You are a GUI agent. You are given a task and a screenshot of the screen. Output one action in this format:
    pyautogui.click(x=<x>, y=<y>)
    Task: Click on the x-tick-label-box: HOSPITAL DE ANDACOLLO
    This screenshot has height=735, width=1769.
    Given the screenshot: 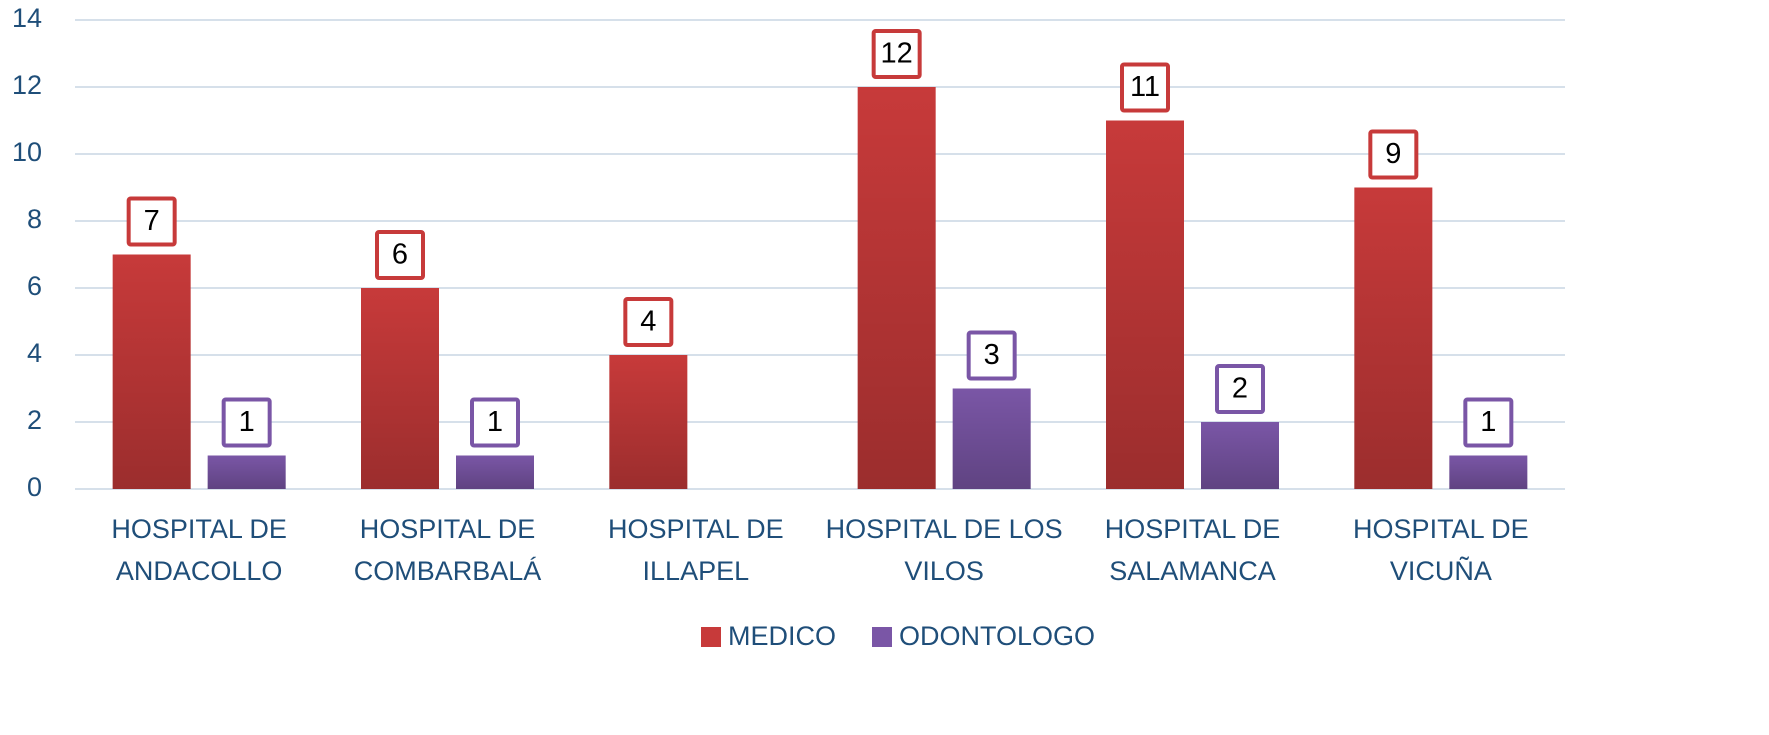 What is the action you would take?
    pyautogui.click(x=199, y=550)
    